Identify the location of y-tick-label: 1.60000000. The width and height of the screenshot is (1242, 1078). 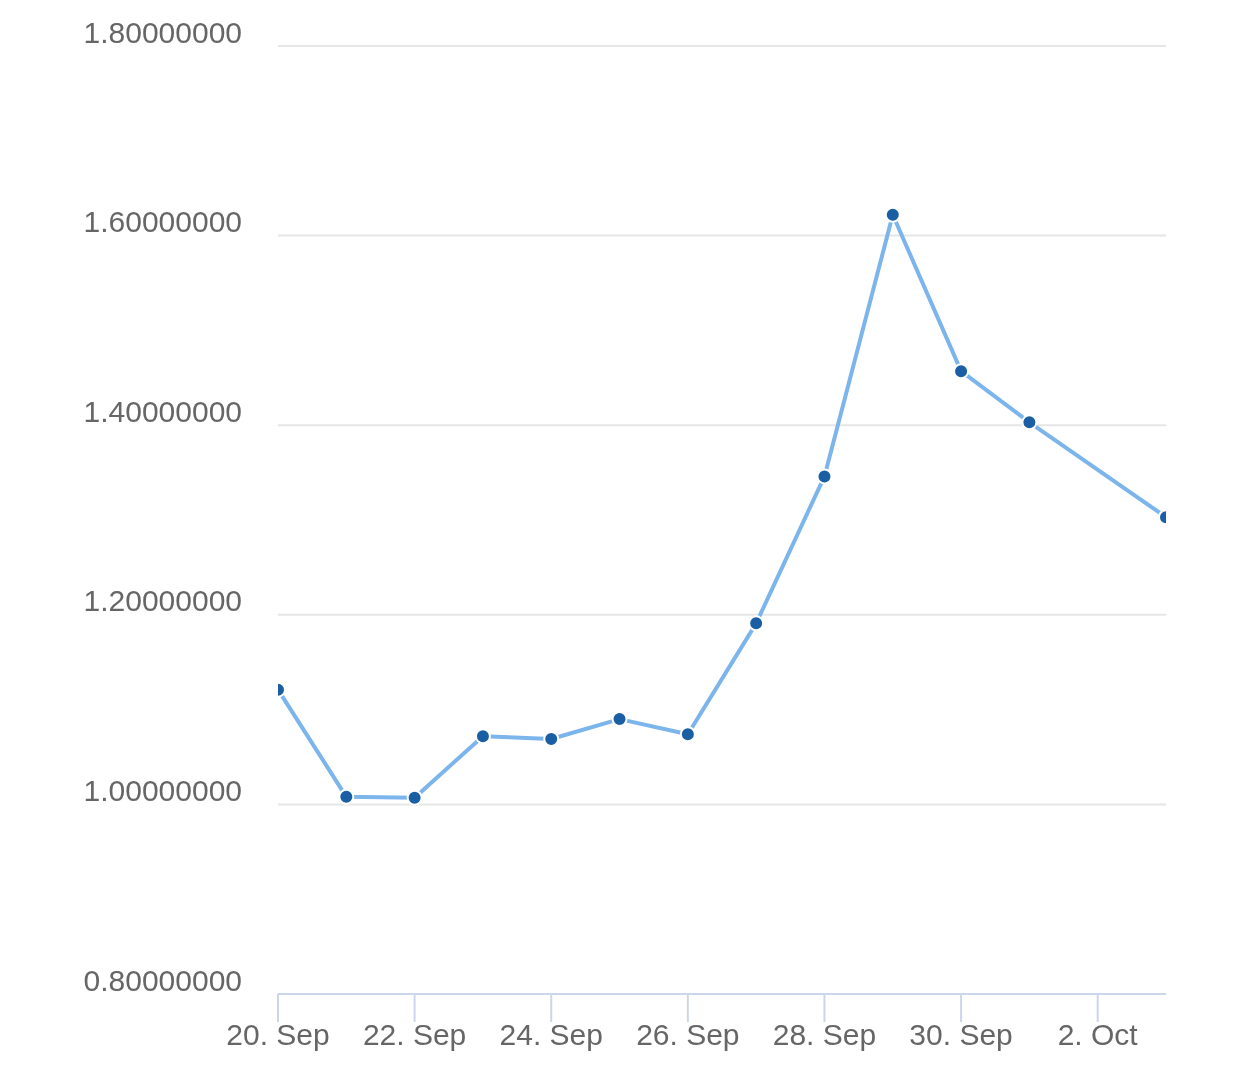
(162, 222).